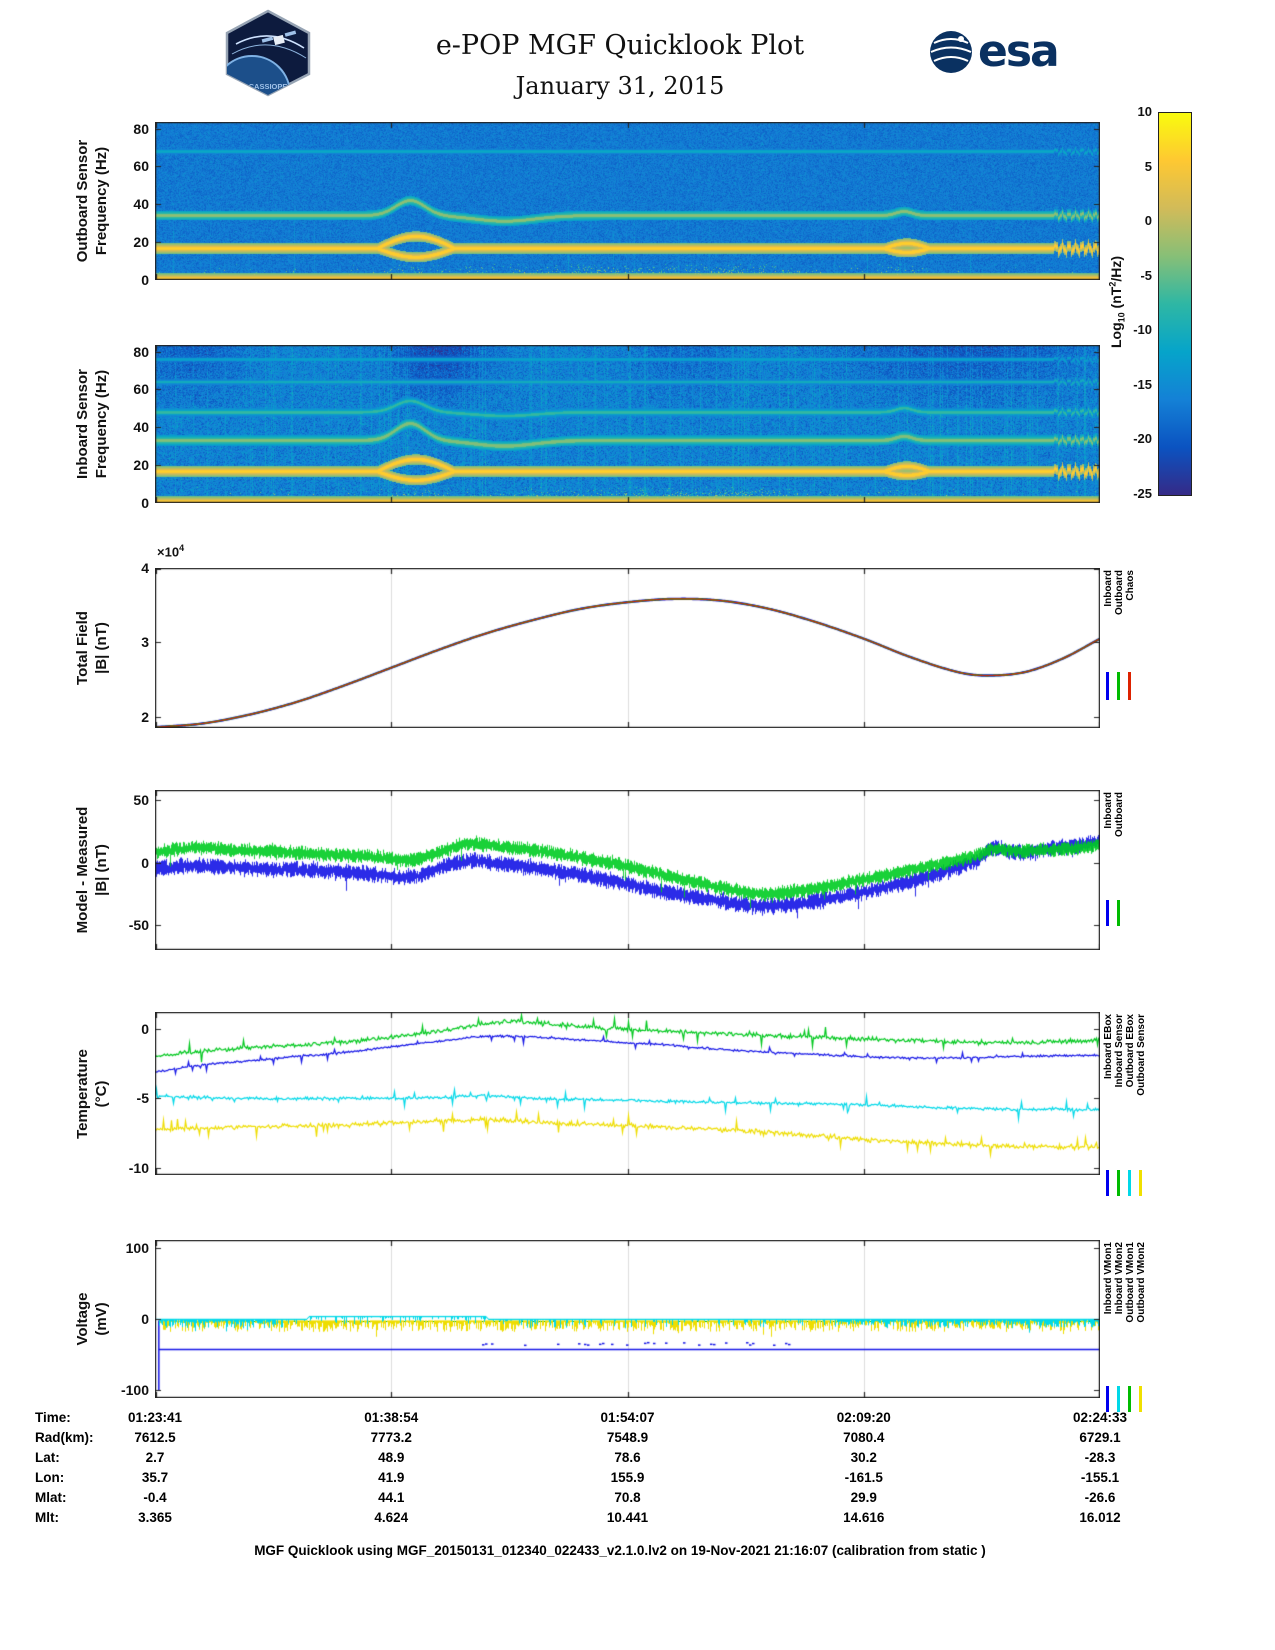 Image resolution: width=1275 pixels, height=1650 pixels. Describe the element at coordinates (145, 642) in the screenshot. I see `y-tick-label: 3` at that location.